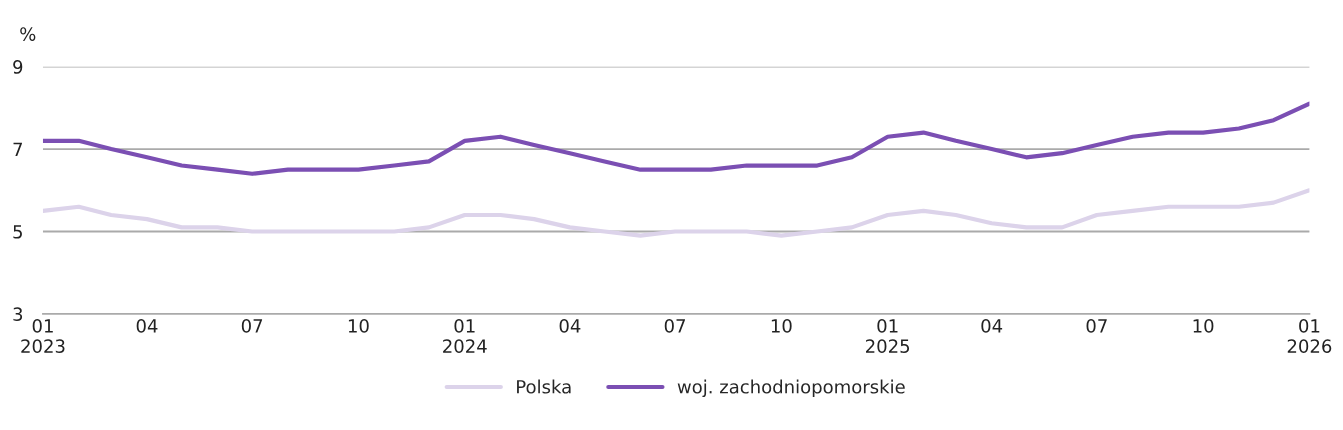  What do you see at coordinates (1309, 336) in the screenshot?
I see `x-tick-label: 01 2026` at bounding box center [1309, 336].